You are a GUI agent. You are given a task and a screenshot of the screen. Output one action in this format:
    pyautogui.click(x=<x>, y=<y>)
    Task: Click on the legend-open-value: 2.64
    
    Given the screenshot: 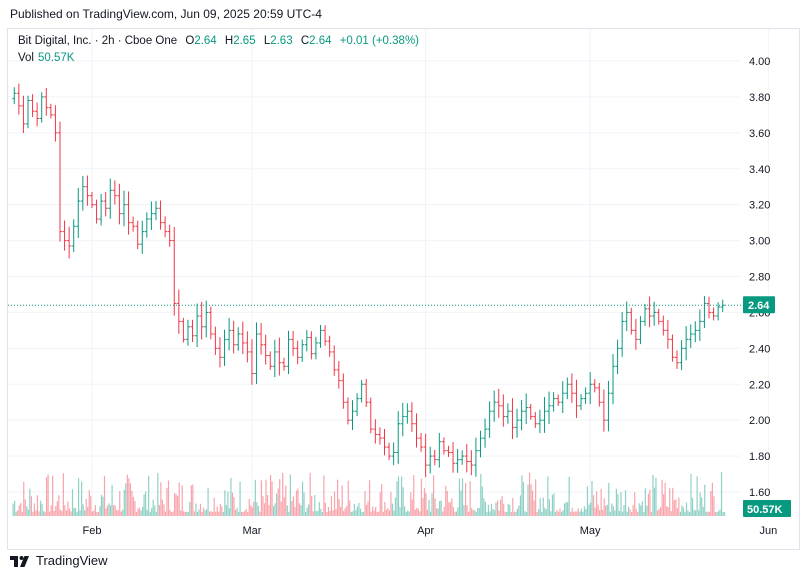 What is the action you would take?
    pyautogui.click(x=205, y=41)
    